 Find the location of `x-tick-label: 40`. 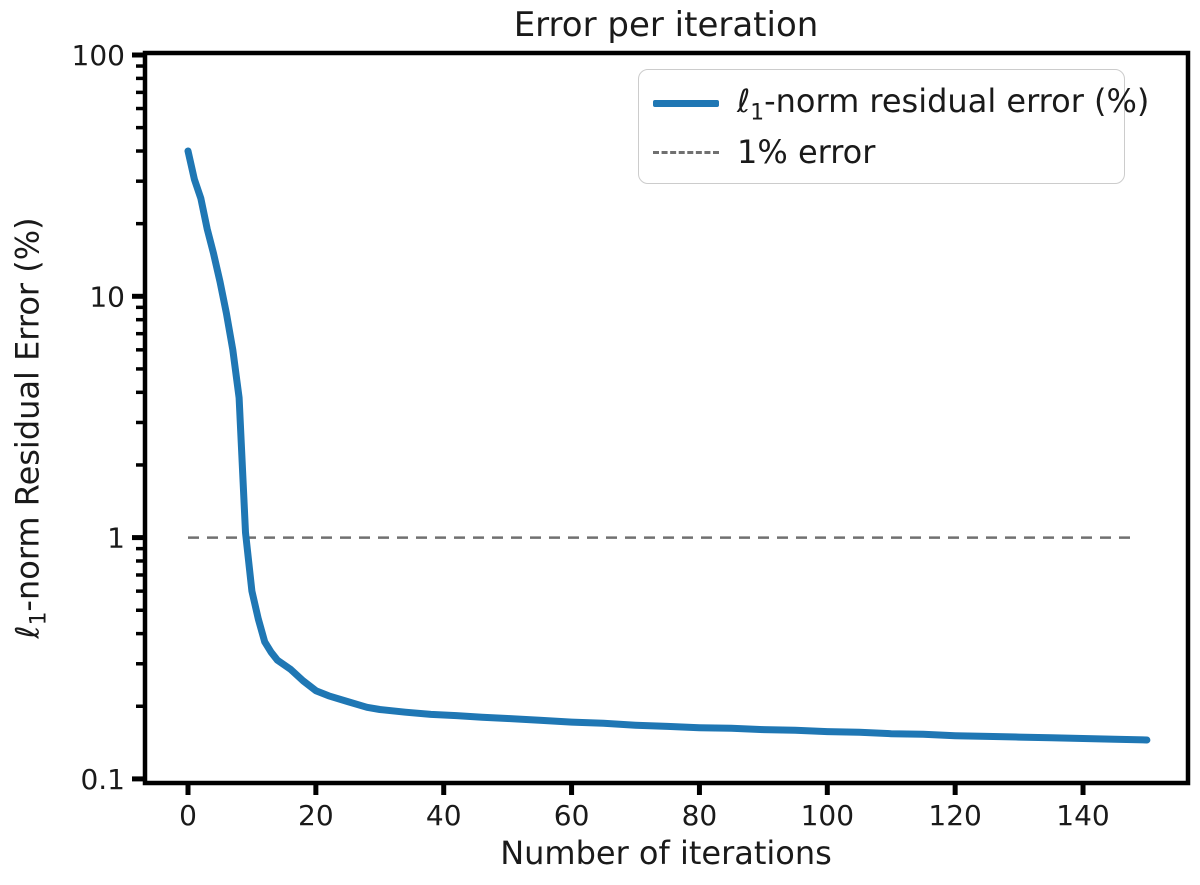

x-tick-label: 40 is located at coordinates (444, 815).